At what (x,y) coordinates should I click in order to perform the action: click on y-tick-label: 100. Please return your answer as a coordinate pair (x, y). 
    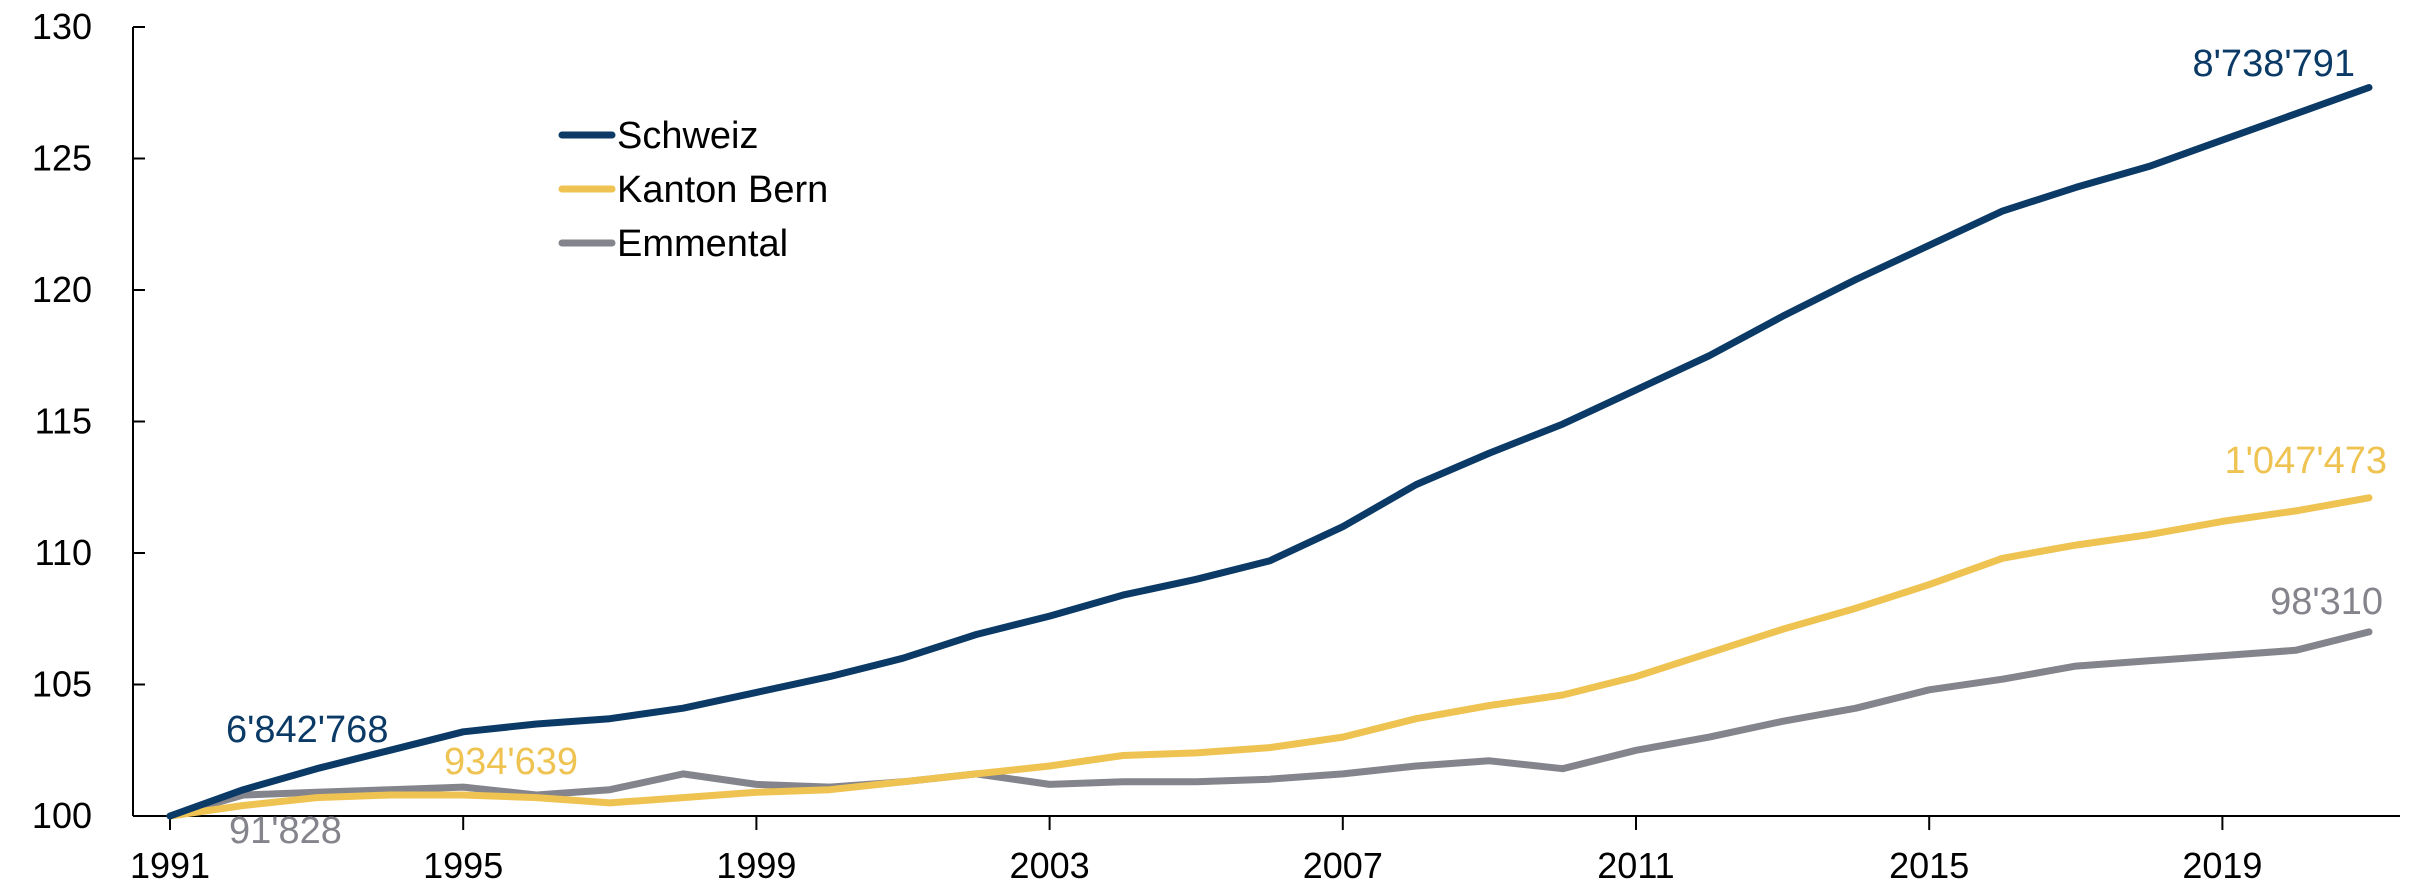
    Looking at the image, I should click on (62, 815).